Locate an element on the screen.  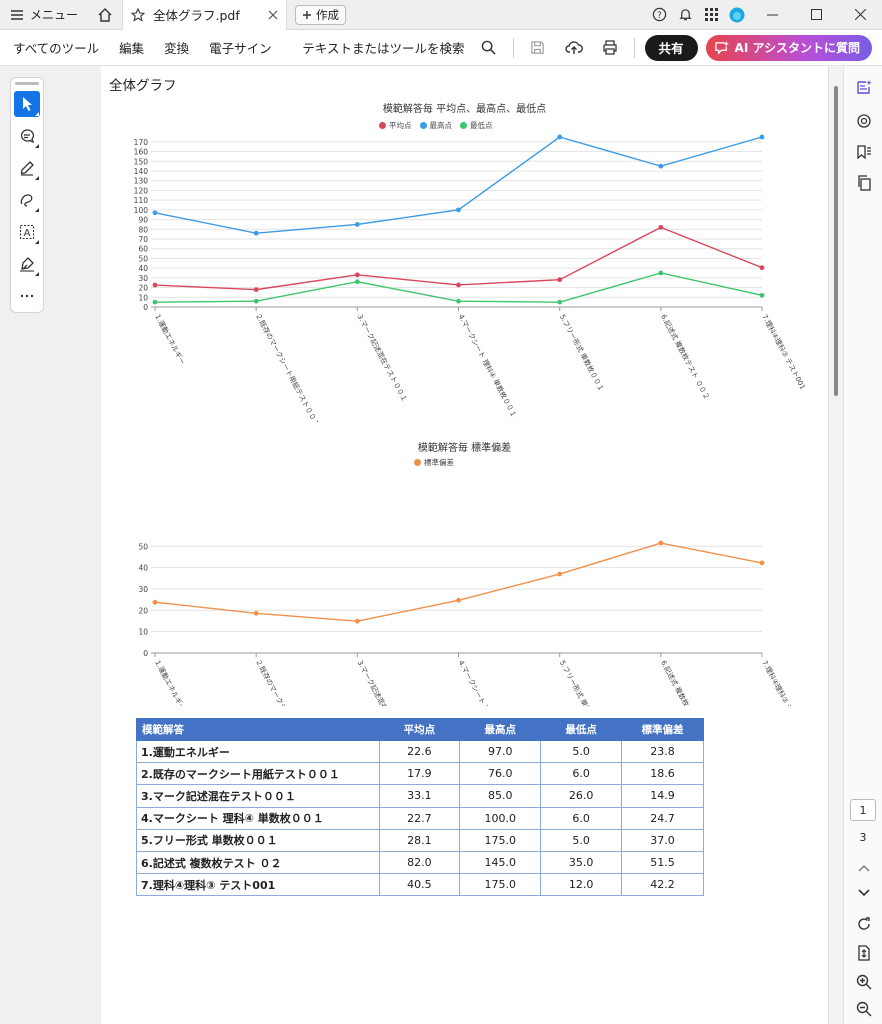
y-tick-label: 60 is located at coordinates (143, 249).